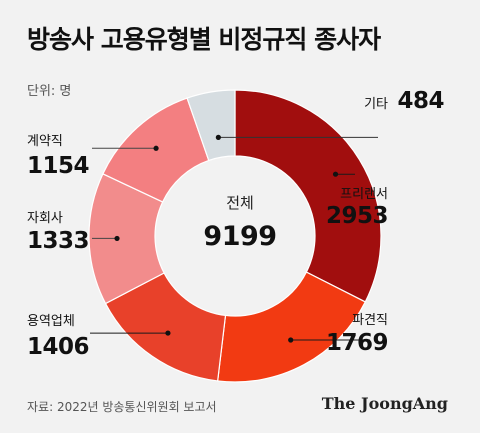  Describe the element at coordinates (45, 141) in the screenshot. I see `label-contract: 계약직` at that location.